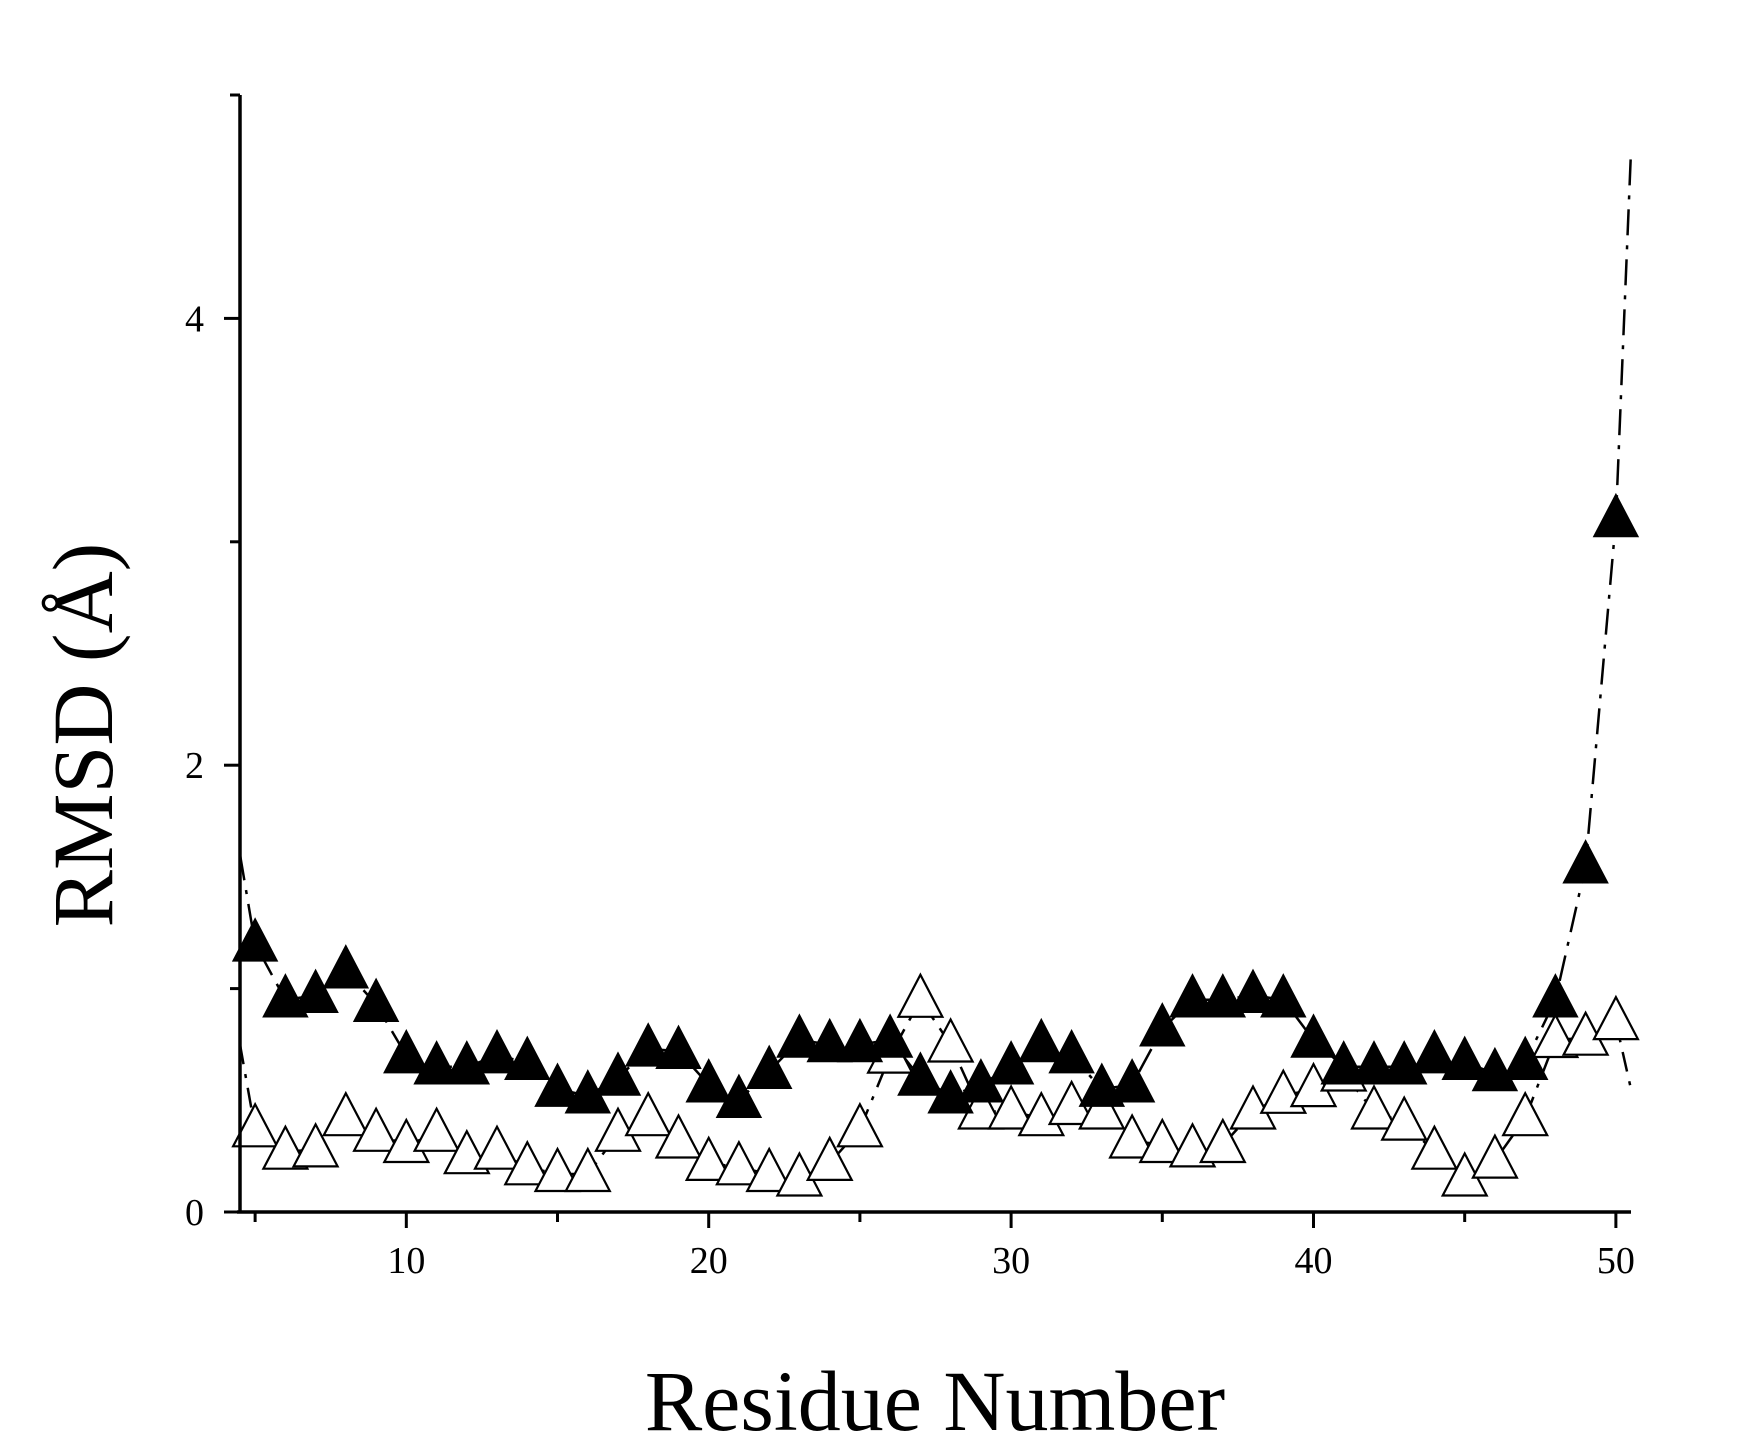 The image size is (1760, 1451). What do you see at coordinates (709, 1261) in the screenshot?
I see `x-tick-label: 20` at bounding box center [709, 1261].